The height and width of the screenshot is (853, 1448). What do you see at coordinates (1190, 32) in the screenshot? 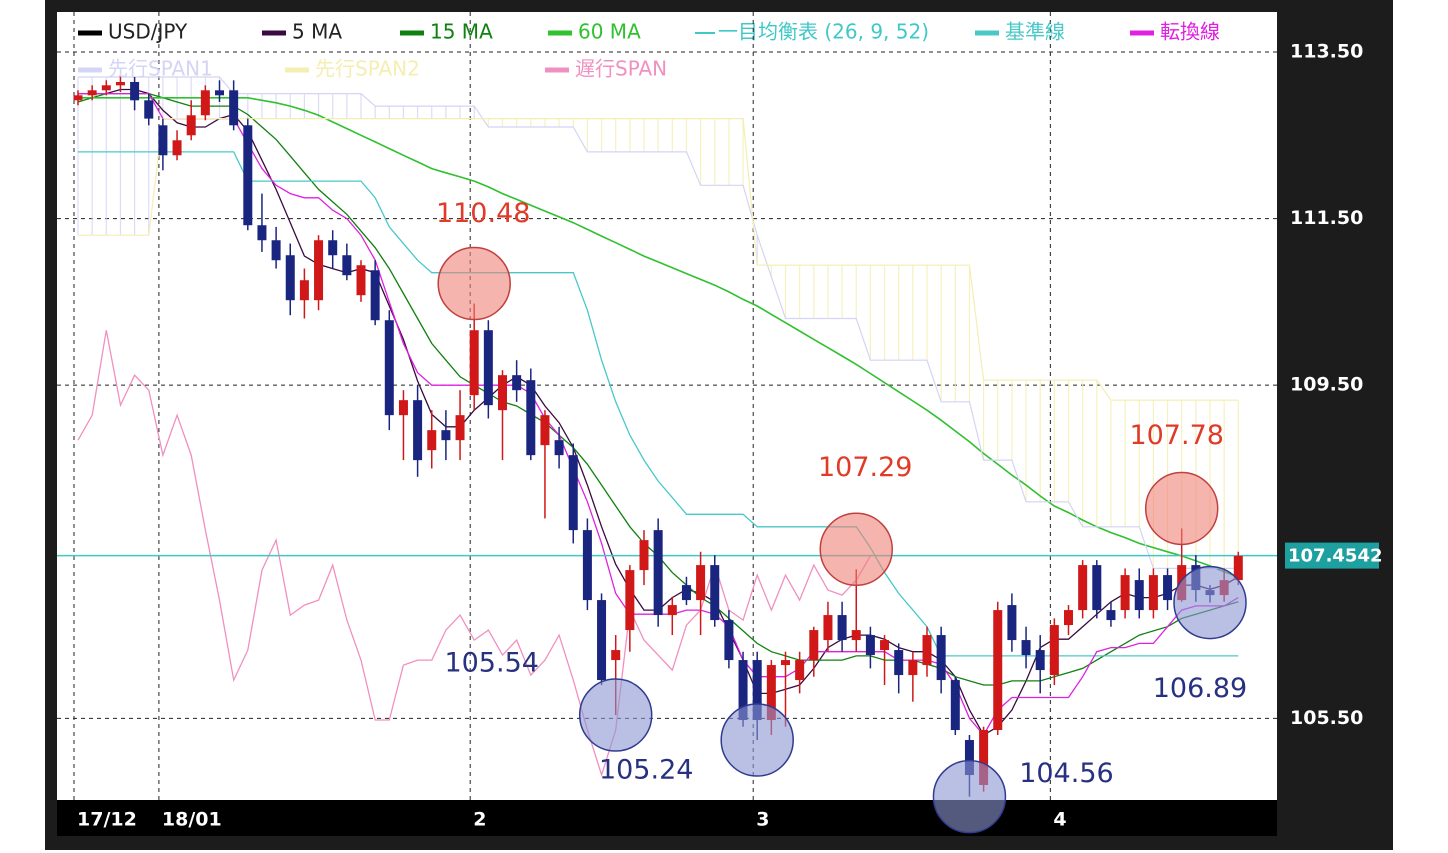
I see `legend-label: 転換線` at bounding box center [1190, 32].